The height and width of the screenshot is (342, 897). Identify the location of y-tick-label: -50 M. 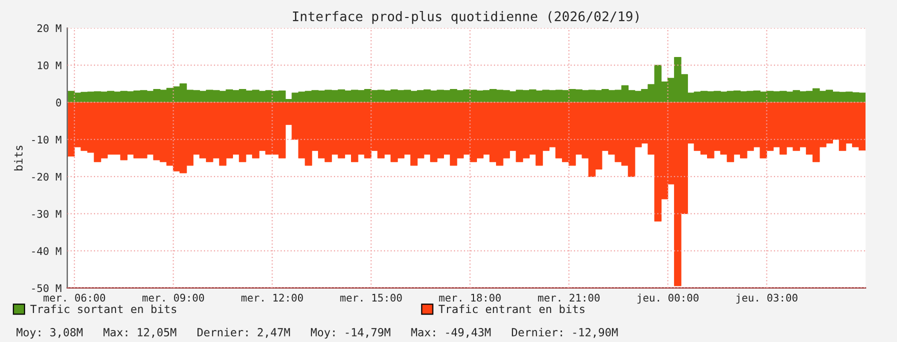
(47, 288).